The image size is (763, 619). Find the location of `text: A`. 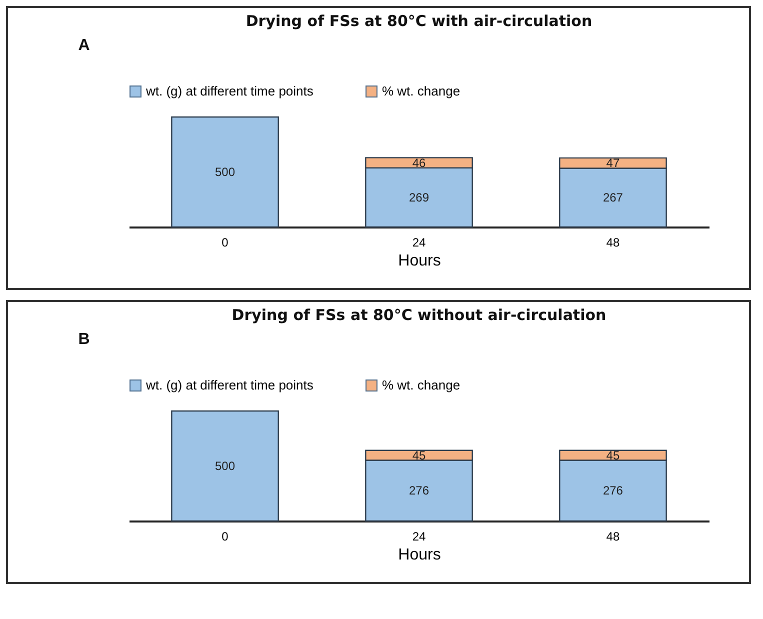

text: A is located at coordinates (84, 45).